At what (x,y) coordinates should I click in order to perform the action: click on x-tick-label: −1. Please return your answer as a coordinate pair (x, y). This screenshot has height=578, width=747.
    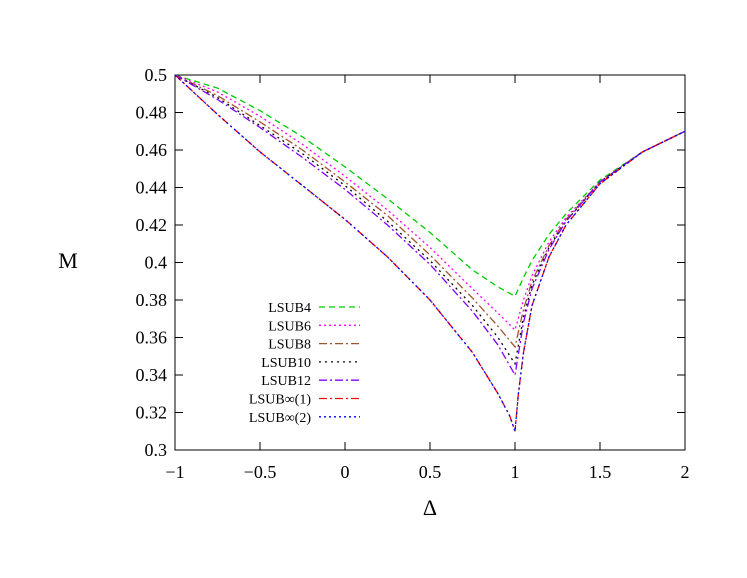
    Looking at the image, I should click on (174, 472).